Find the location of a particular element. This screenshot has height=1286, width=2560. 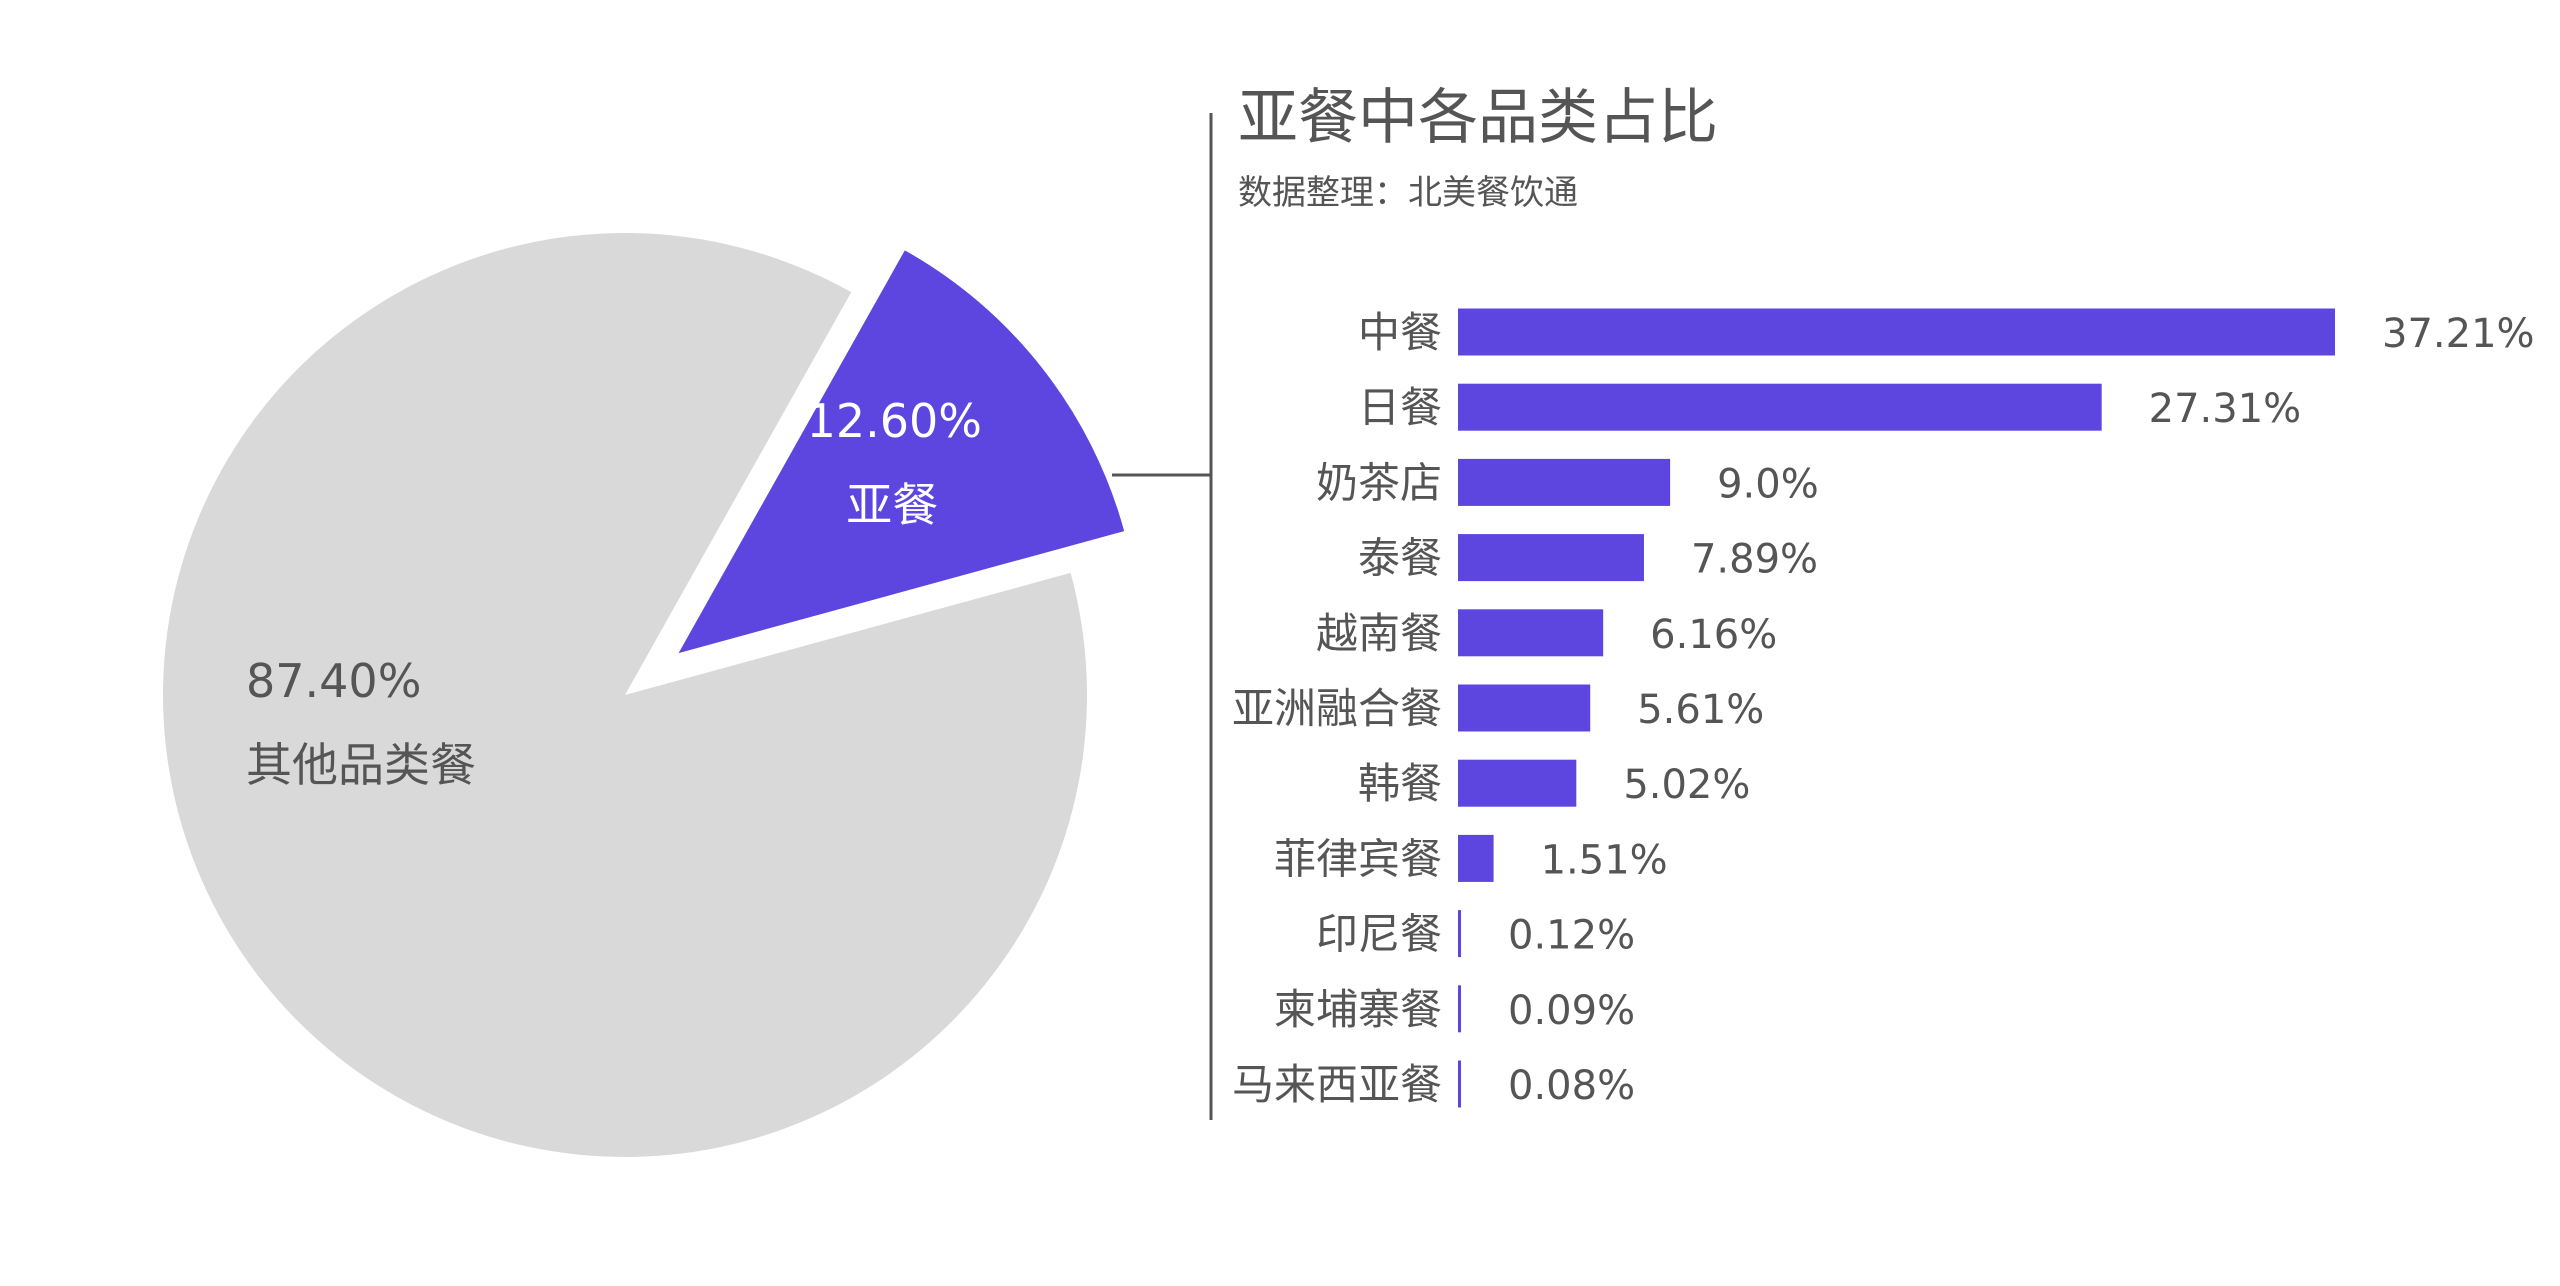

bar-category-label: 马来西亚餐 is located at coordinates (1337, 1084).